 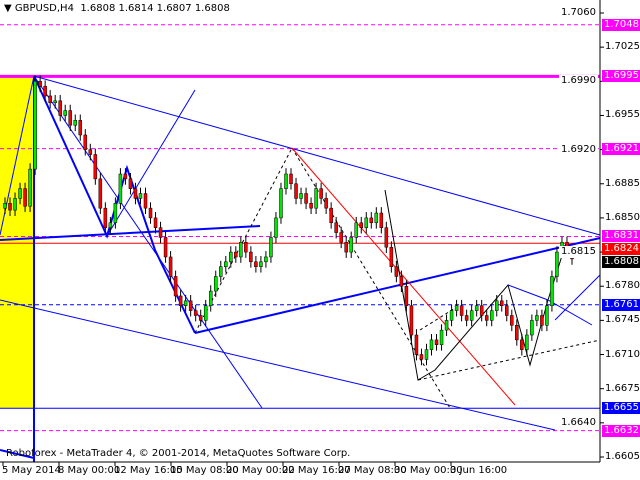 I want to click on y-tick-label: 1.6920, so click(x=578, y=149).